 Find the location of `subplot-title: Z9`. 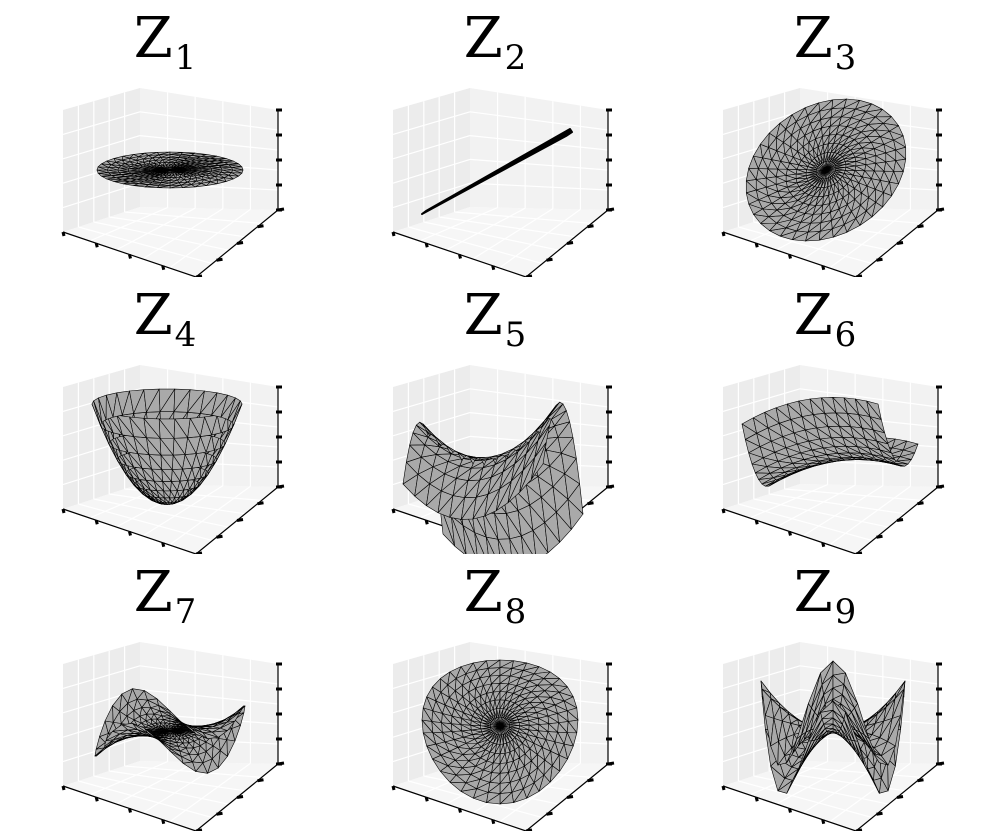

subplot-title: Z9 is located at coordinates (825, 602).